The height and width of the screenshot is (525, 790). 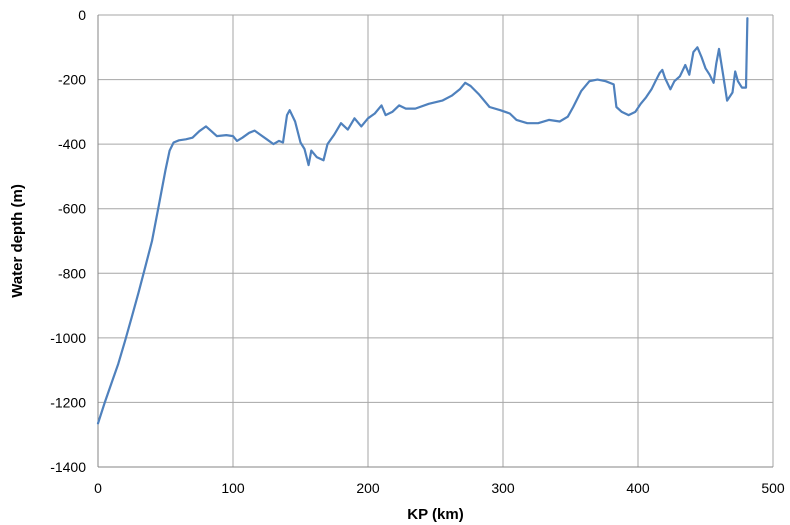 What do you see at coordinates (503, 488) in the screenshot?
I see `x-tick-label: 300` at bounding box center [503, 488].